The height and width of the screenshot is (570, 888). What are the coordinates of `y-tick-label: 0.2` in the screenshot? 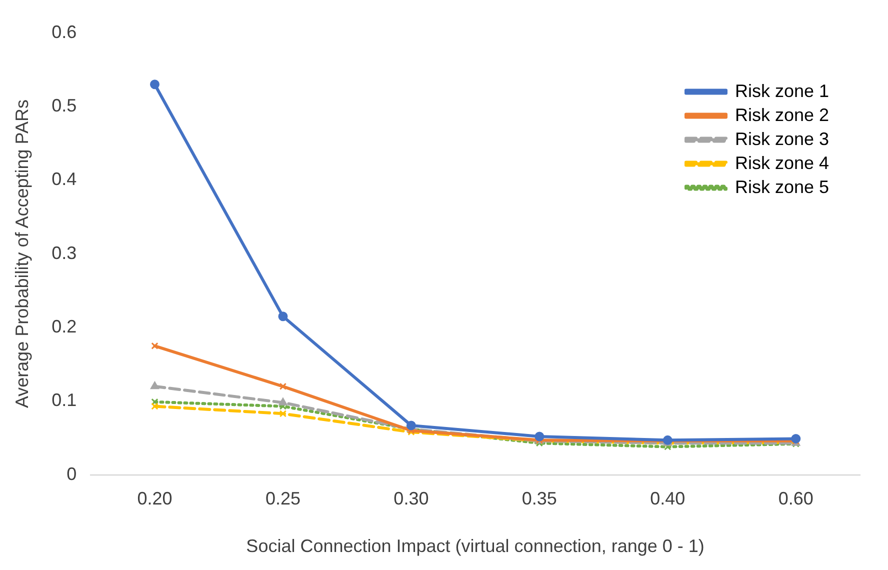 It's located at (64, 326).